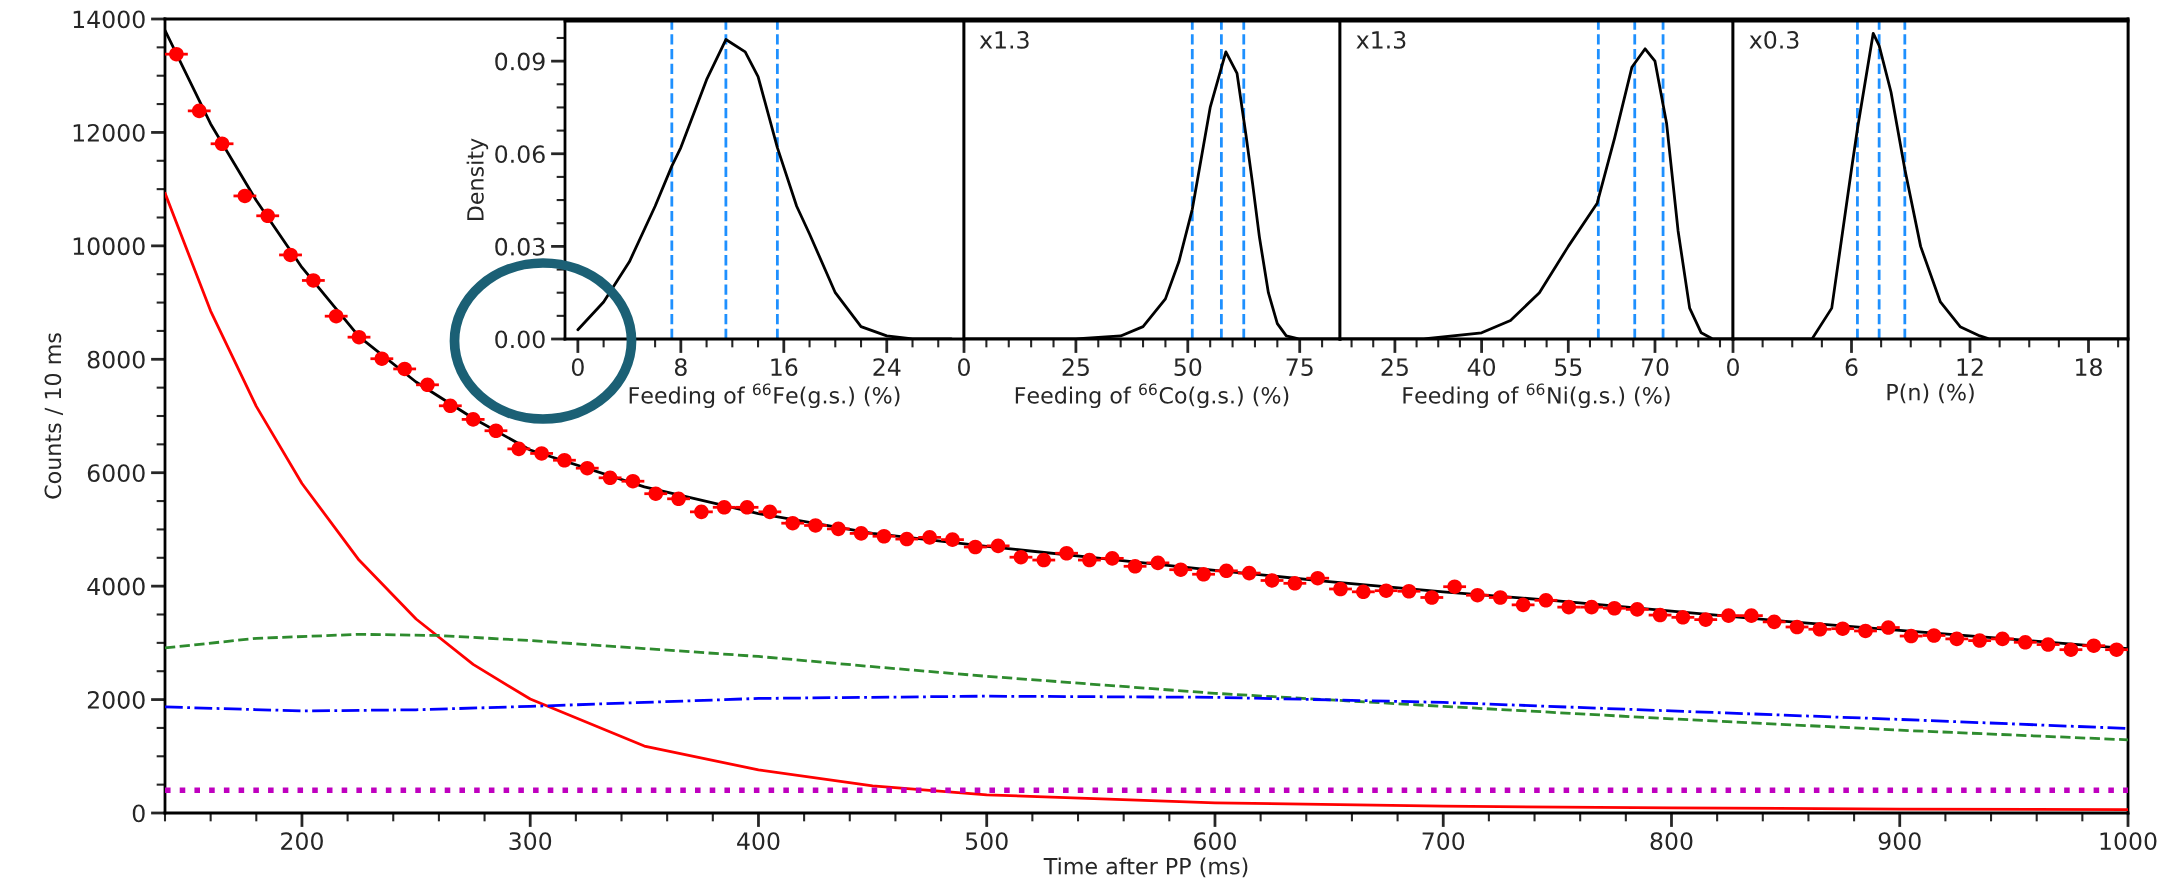 This screenshot has height=893, width=2179. I want to click on x-tick-label: 800, so click(1671, 841).